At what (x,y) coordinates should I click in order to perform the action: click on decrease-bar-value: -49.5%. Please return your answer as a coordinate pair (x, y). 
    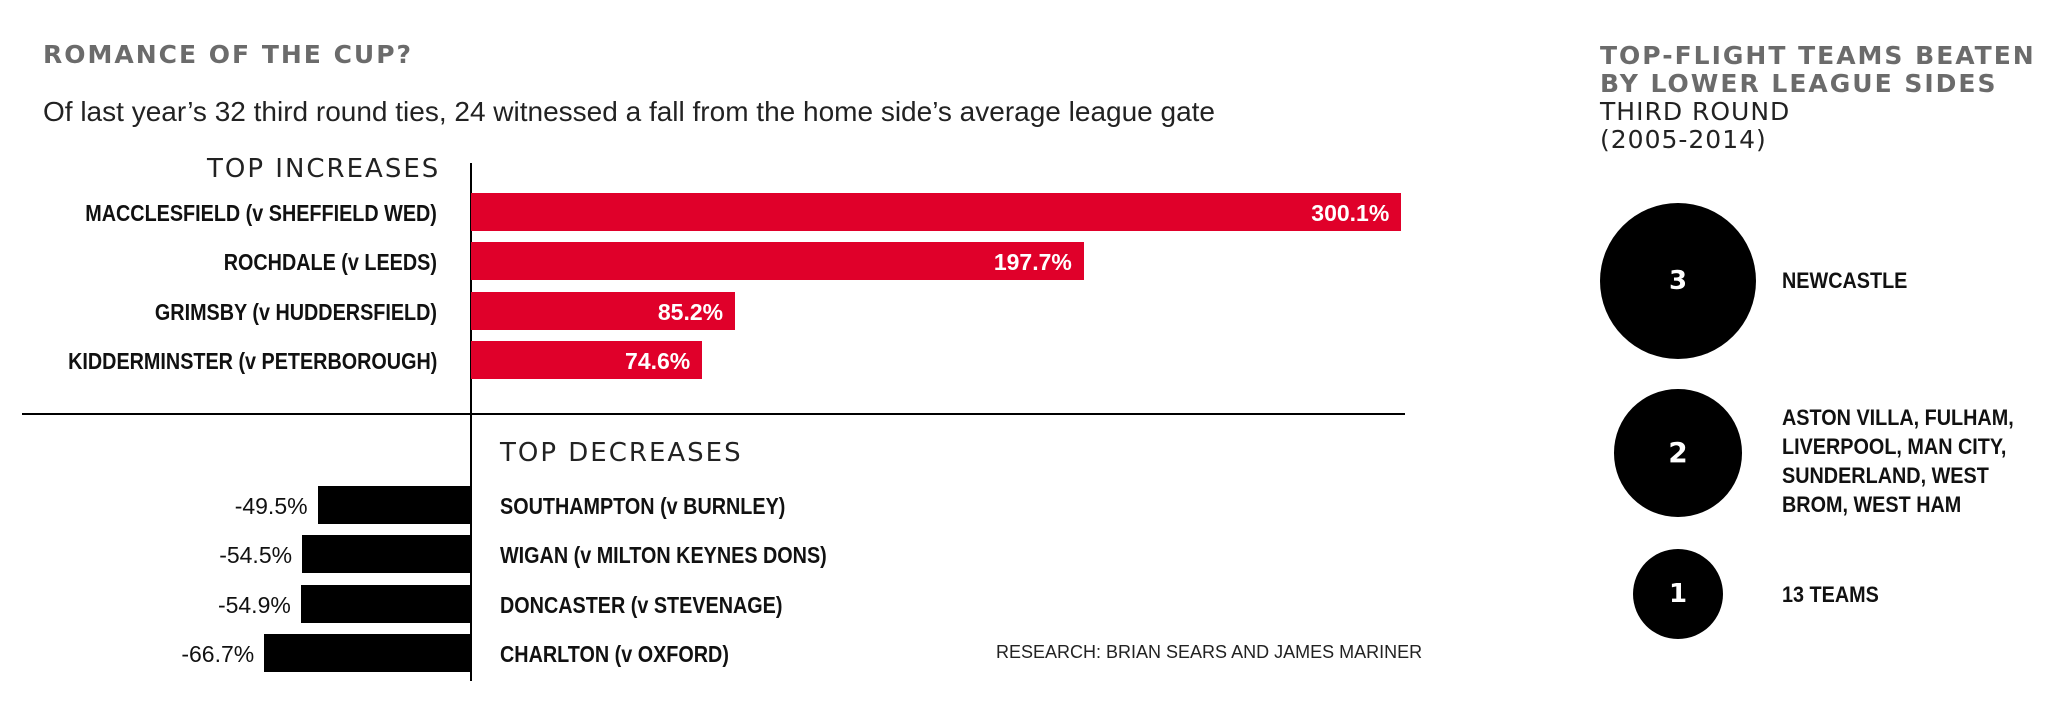
    Looking at the image, I should click on (271, 506).